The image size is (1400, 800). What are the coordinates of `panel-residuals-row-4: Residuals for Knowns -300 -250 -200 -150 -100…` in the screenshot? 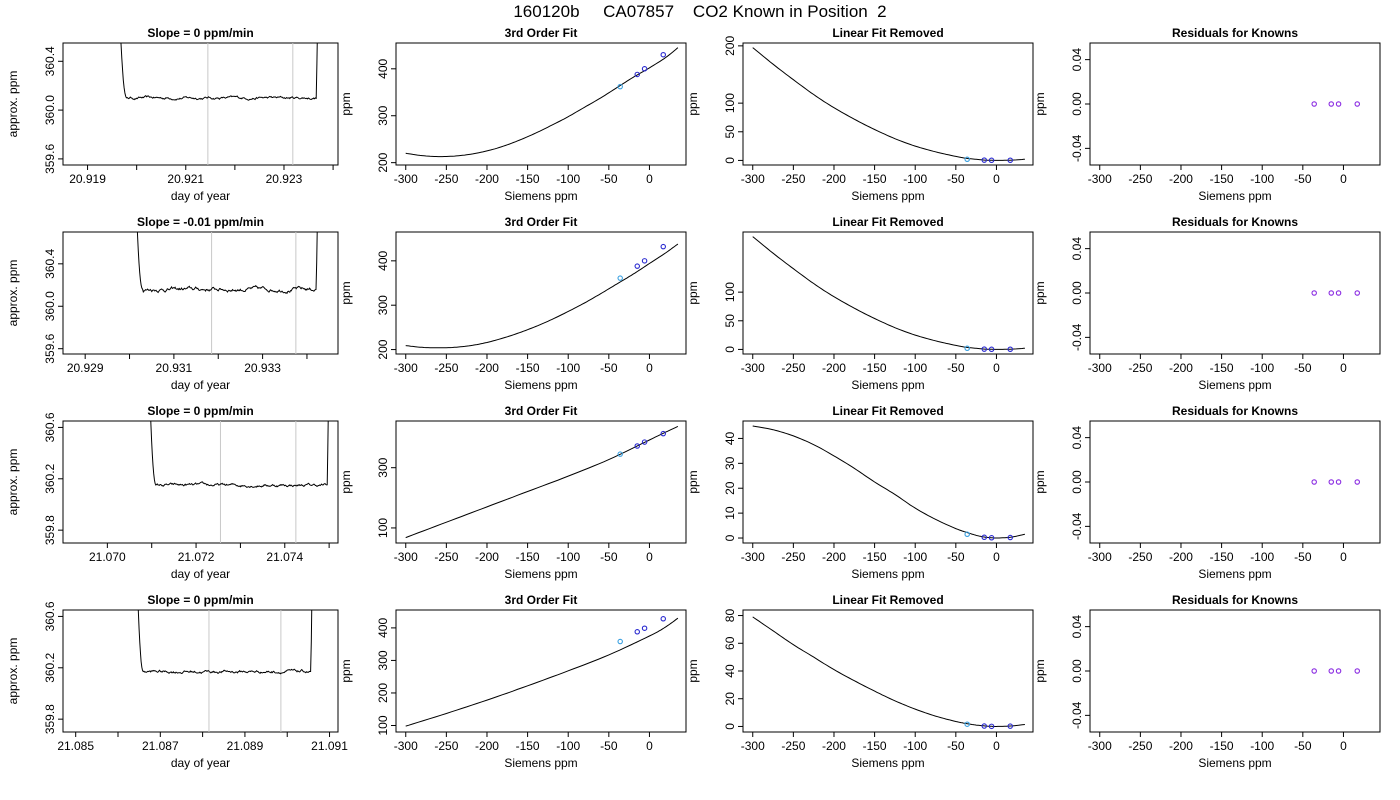 It's located at (1207, 681).